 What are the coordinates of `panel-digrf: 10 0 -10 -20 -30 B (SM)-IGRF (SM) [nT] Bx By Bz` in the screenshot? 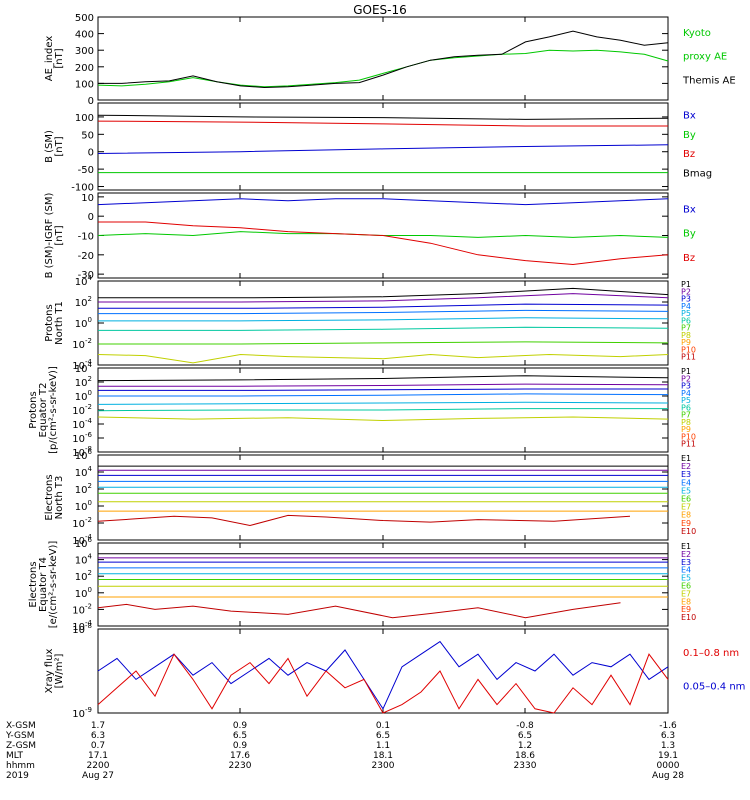 It's located at (370, 236).